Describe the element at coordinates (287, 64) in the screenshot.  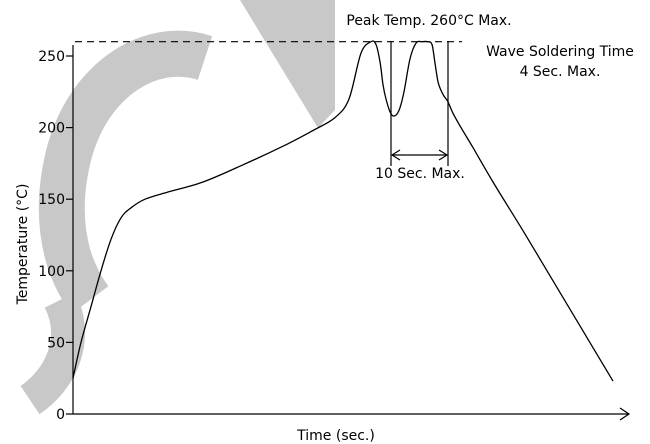
I see `watermark-letter-o` at that location.